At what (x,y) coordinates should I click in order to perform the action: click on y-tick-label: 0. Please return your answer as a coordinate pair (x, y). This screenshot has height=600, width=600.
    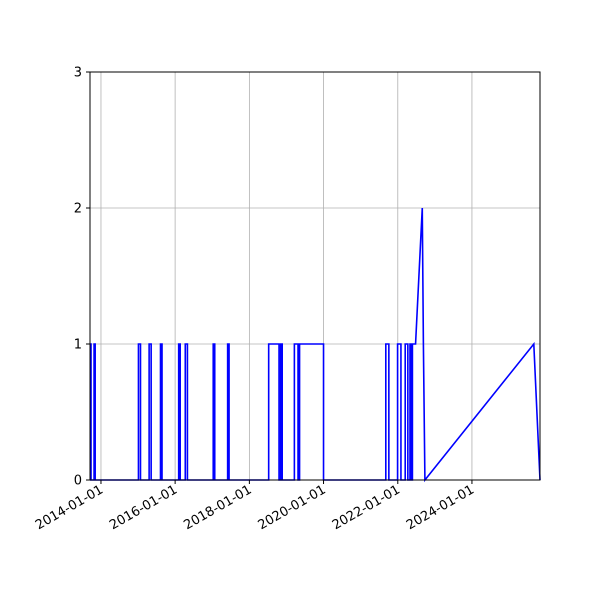
    Looking at the image, I should click on (78, 481).